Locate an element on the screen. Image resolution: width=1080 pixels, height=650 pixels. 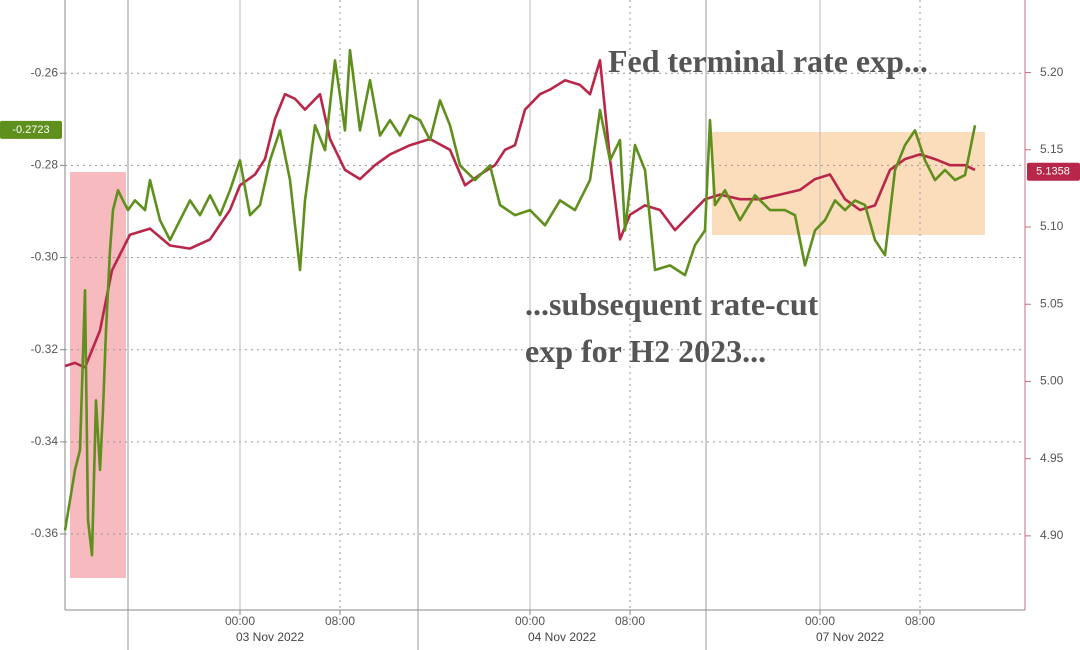
date-label: 03 Nov 2022 is located at coordinates (270, 637).